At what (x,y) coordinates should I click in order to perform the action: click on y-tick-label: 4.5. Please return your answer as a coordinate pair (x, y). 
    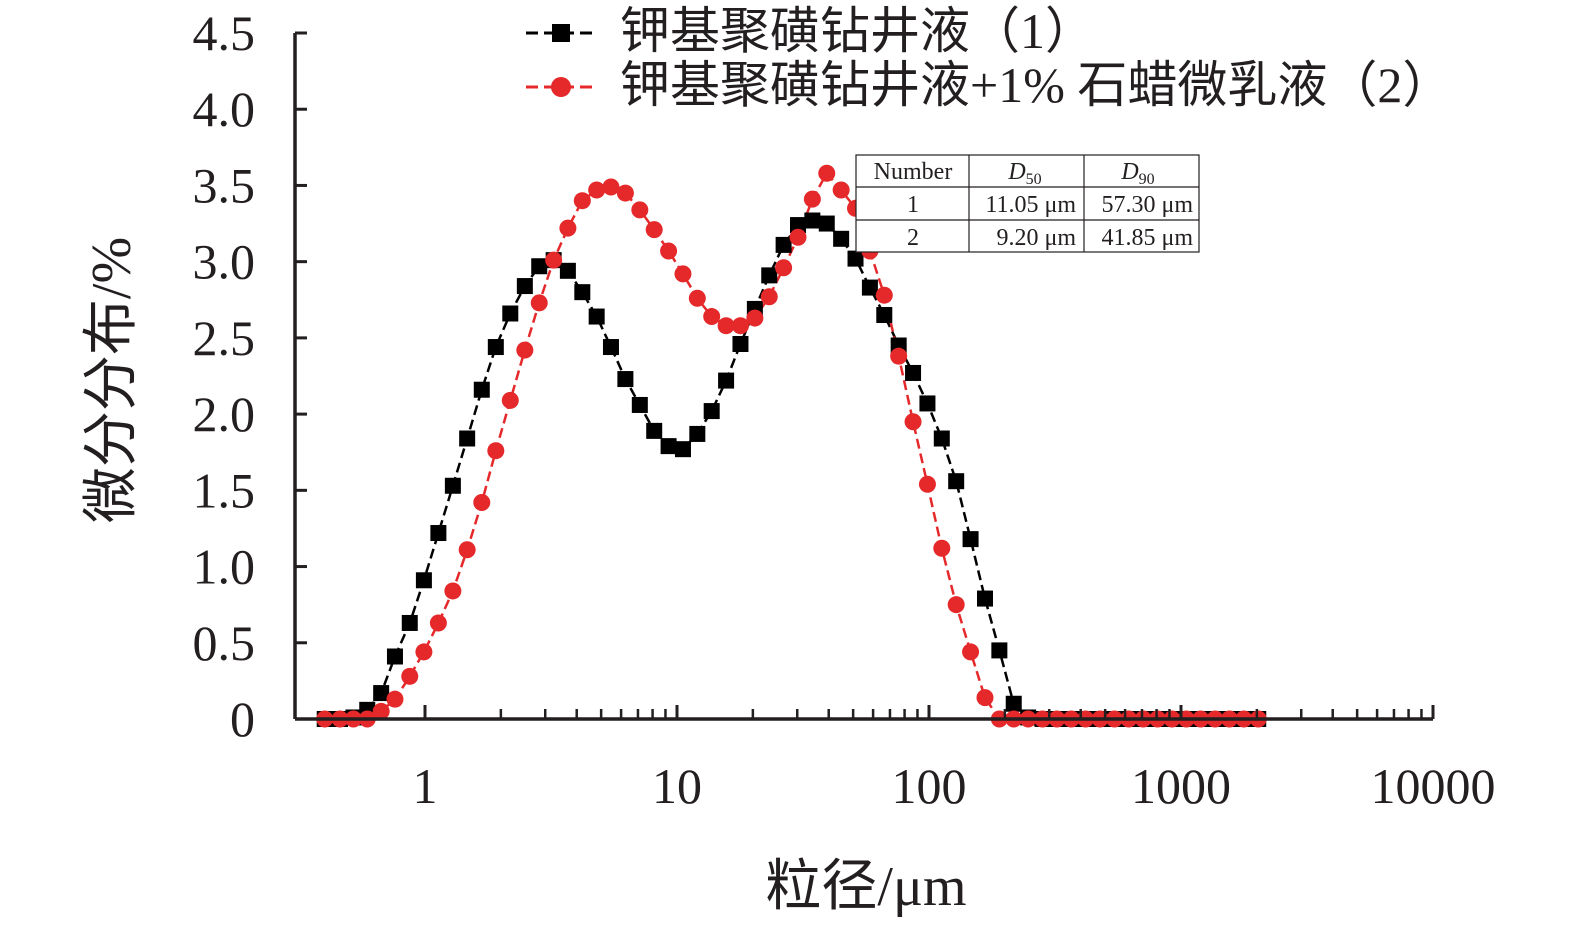
    Looking at the image, I should click on (224, 33).